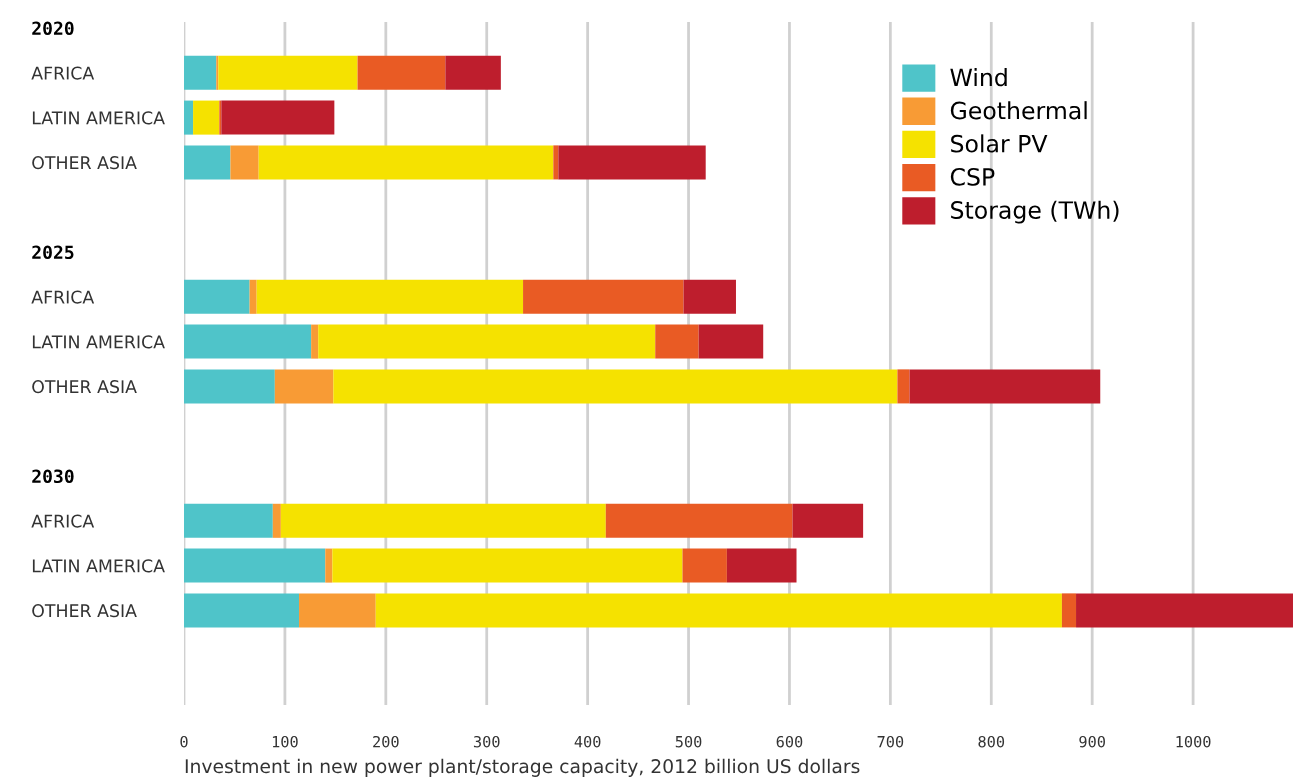  I want to click on legend-label: Wind, so click(978, 77).